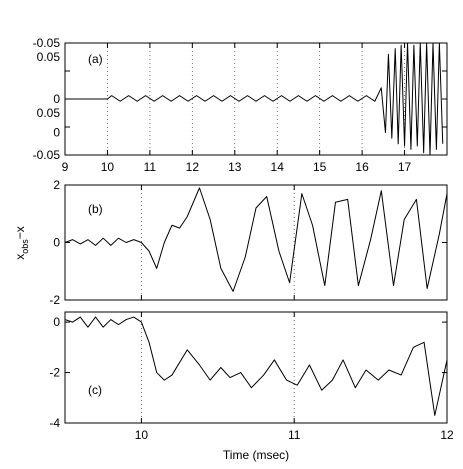 This screenshot has width=463, height=469. Describe the element at coordinates (95, 209) in the screenshot. I see `panel-b-label: (b)` at that location.